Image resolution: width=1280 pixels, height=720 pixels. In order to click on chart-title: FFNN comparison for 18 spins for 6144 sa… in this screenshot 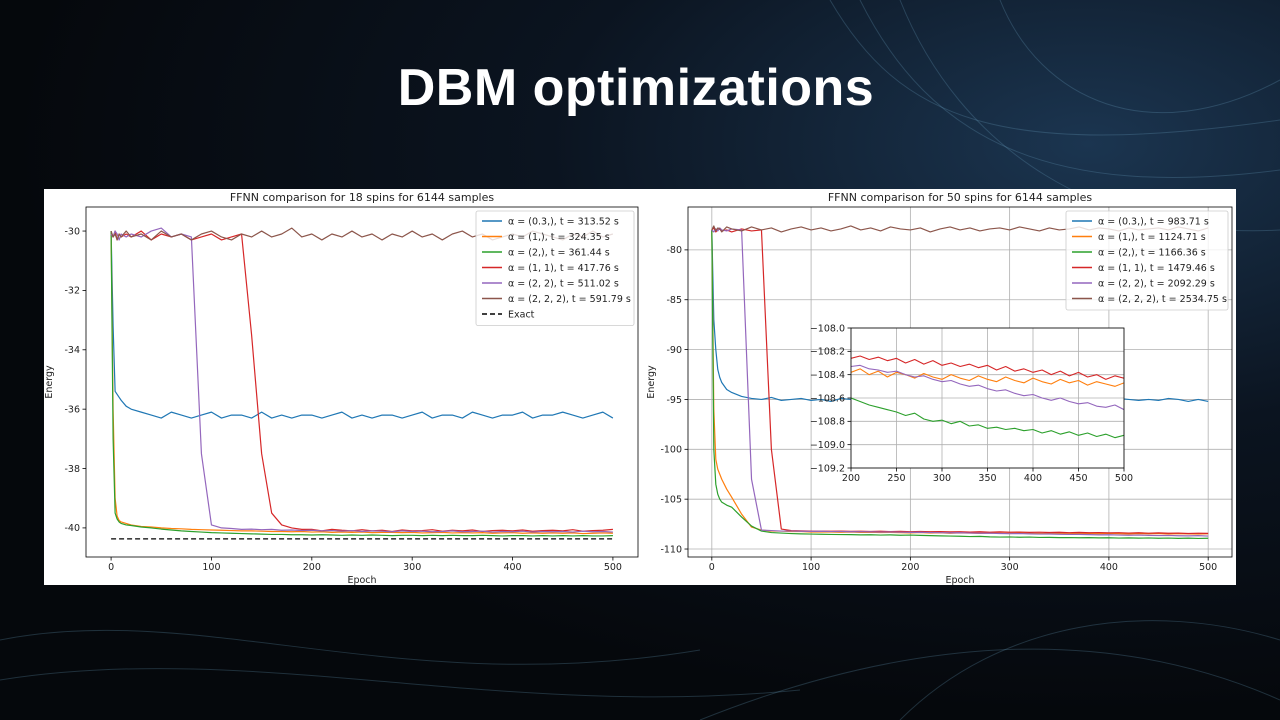, I will do `click(362, 197)`.